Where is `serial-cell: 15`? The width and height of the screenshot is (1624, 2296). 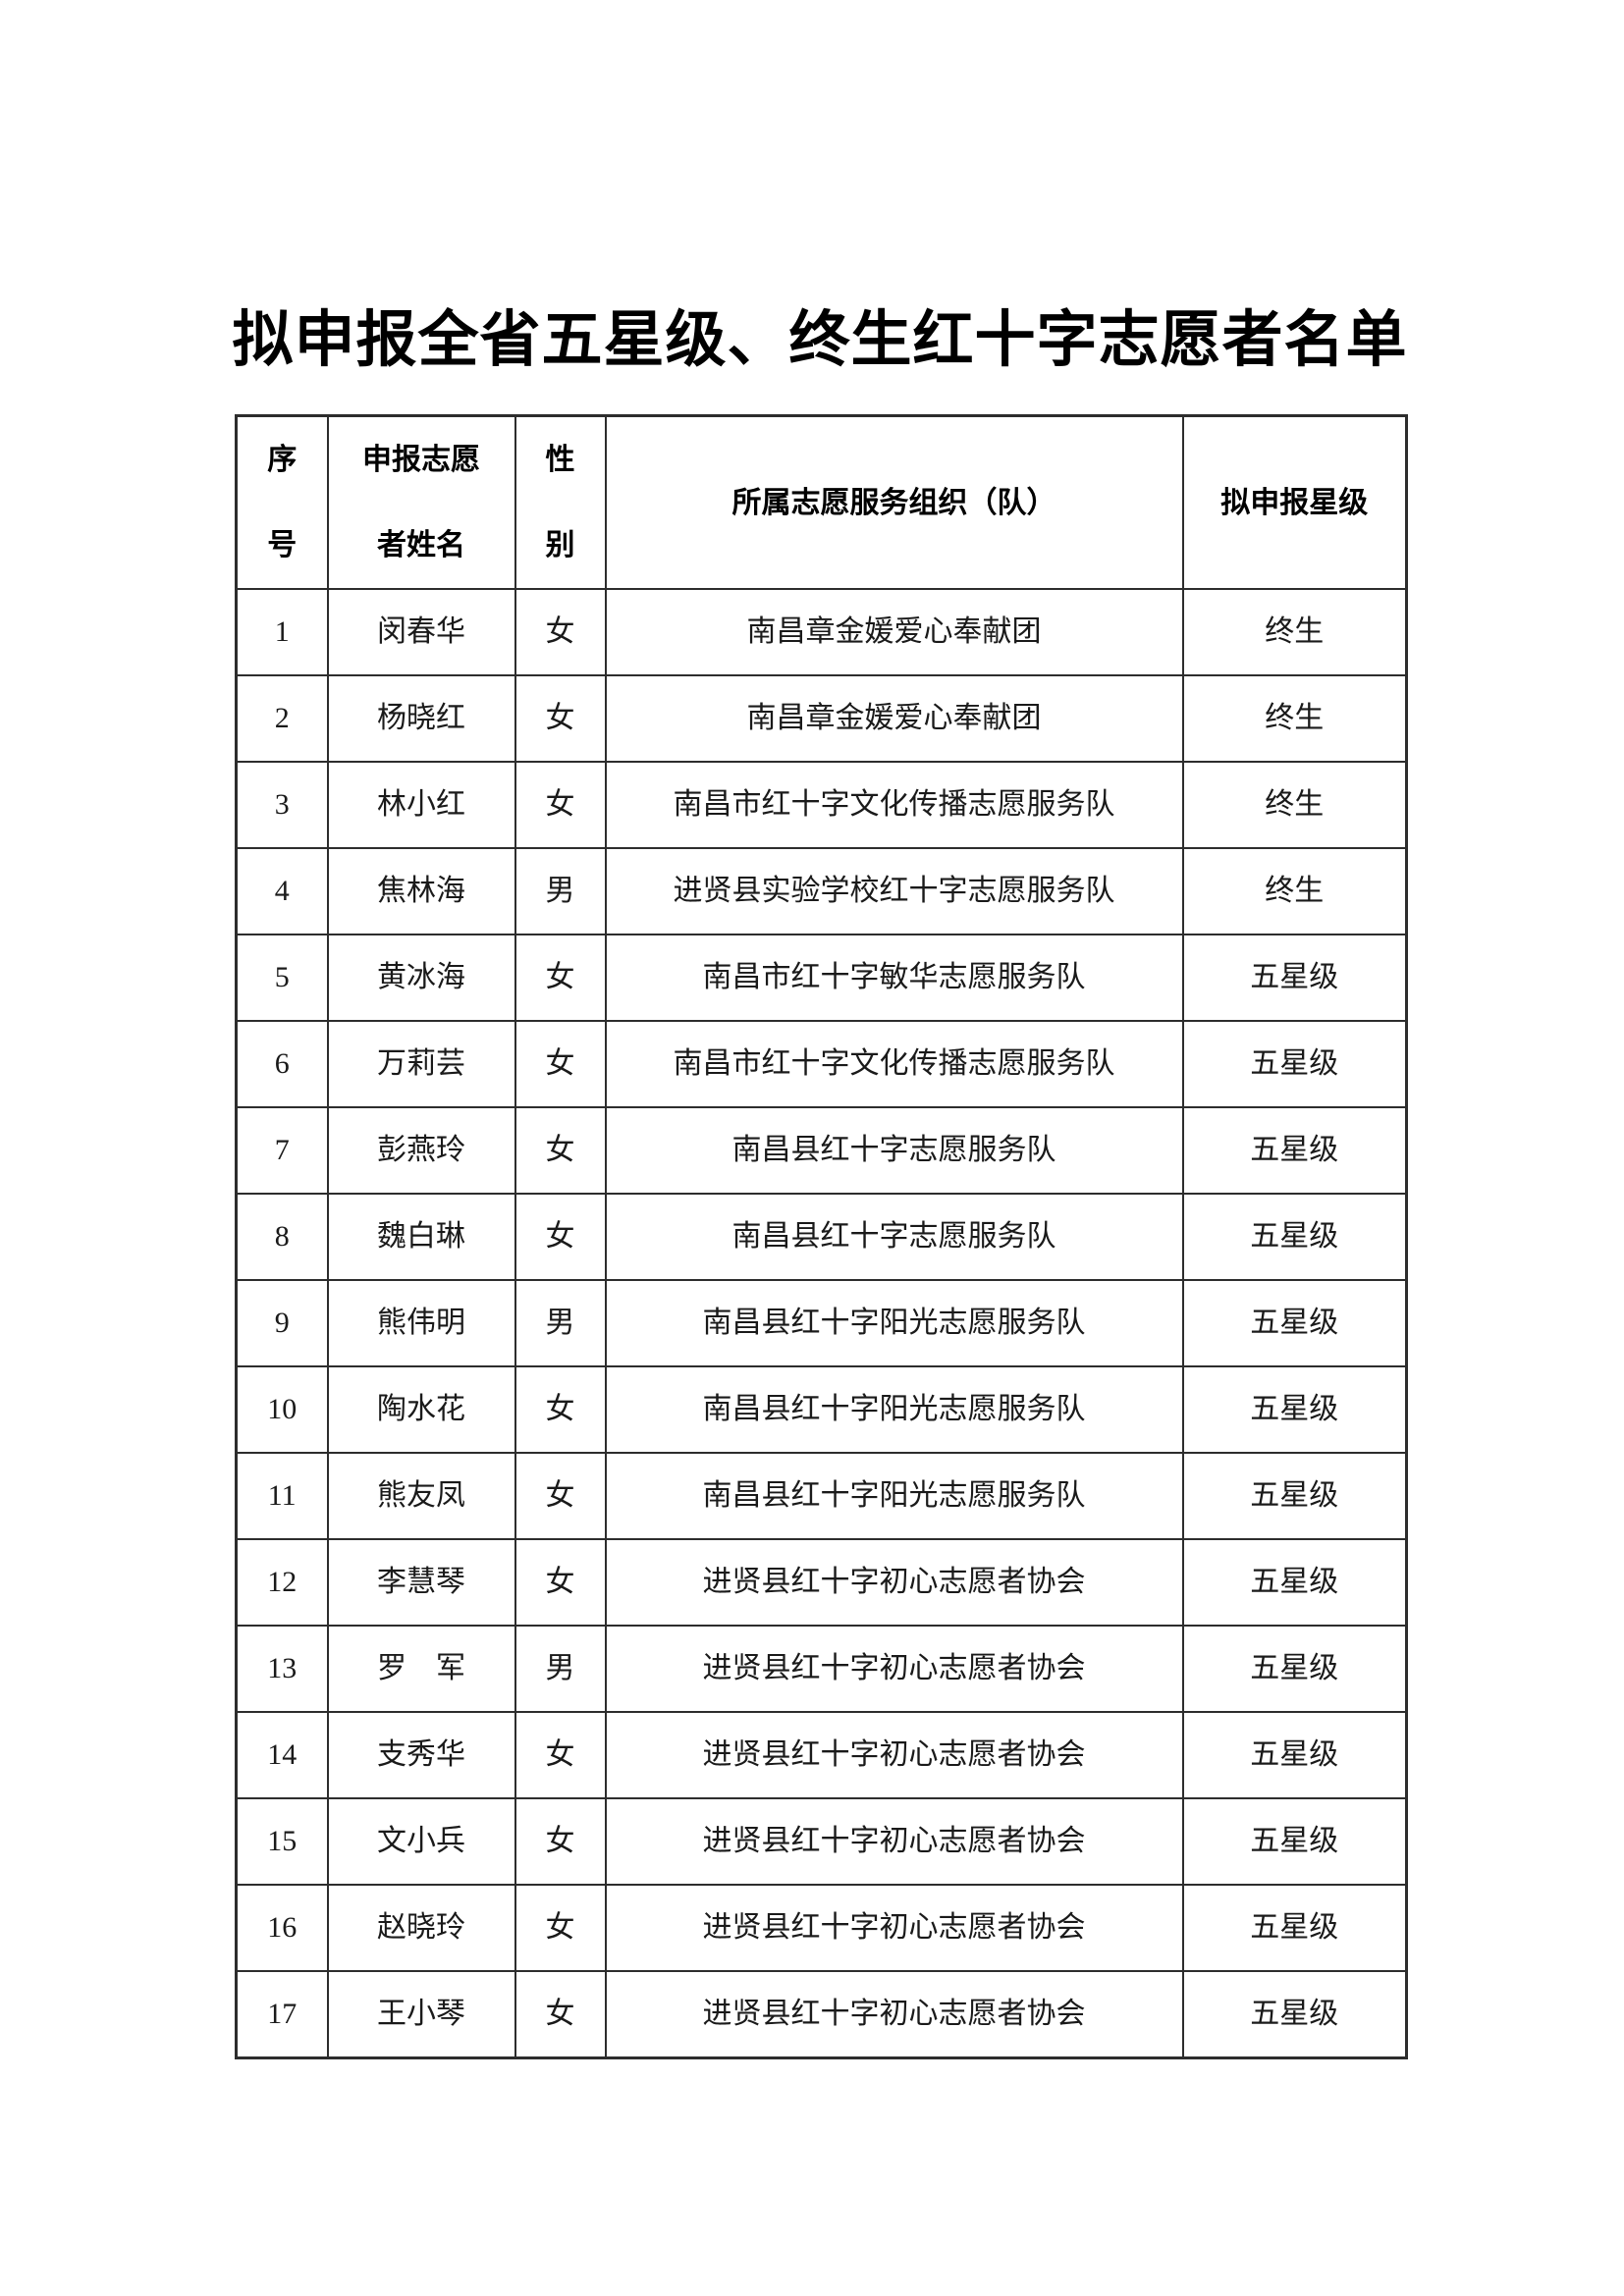 serial-cell: 15 is located at coordinates (282, 1842).